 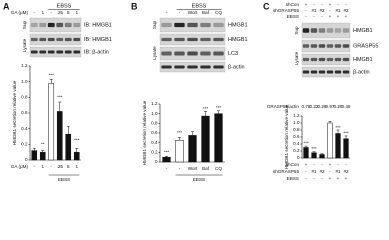 What do you see at coordinates (322, 171) in the screenshot?
I see `x-tick-label: #2` at bounding box center [322, 171].